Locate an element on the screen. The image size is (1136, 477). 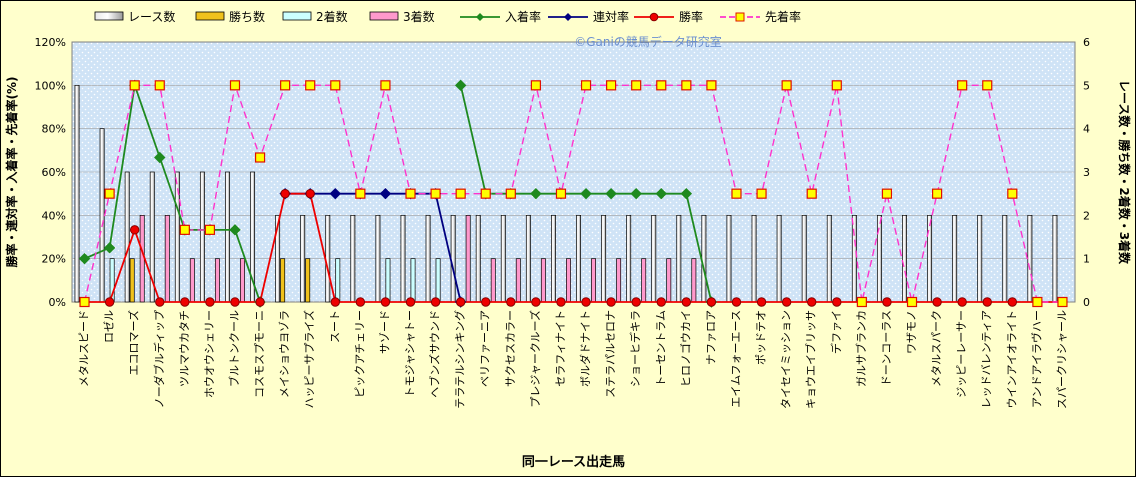
x-tick-label: サゾード is located at coordinates (384, 332).